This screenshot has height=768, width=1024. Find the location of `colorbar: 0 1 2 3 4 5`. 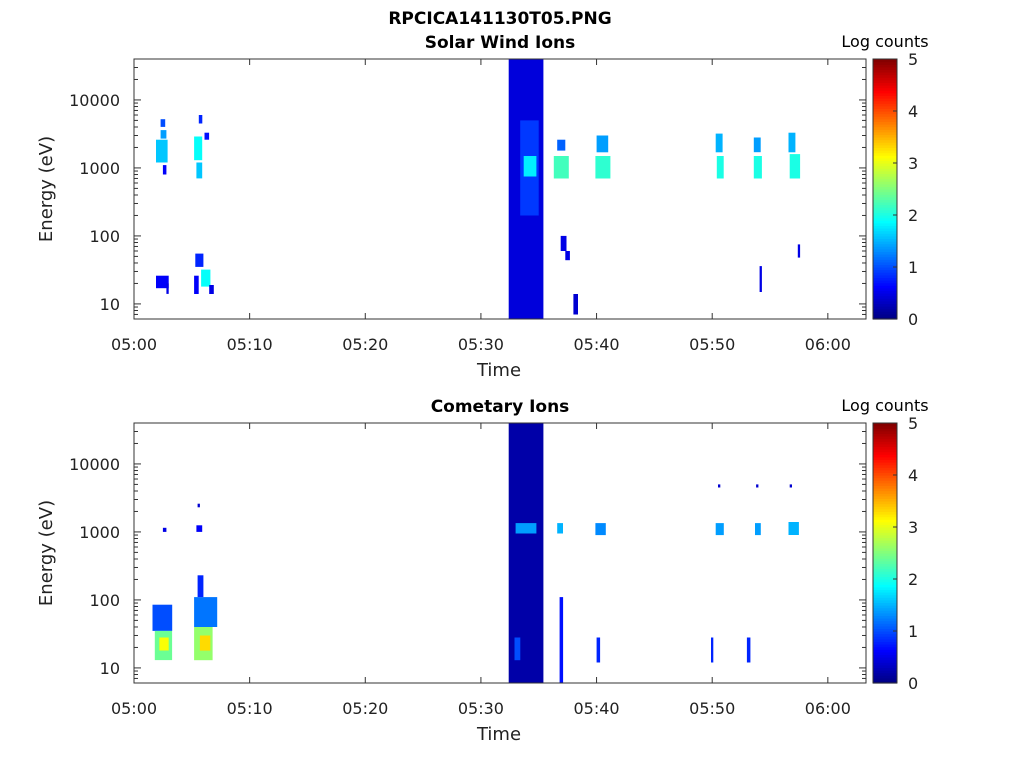

colorbar: 0 1 2 3 4 5 is located at coordinates (895, 553).